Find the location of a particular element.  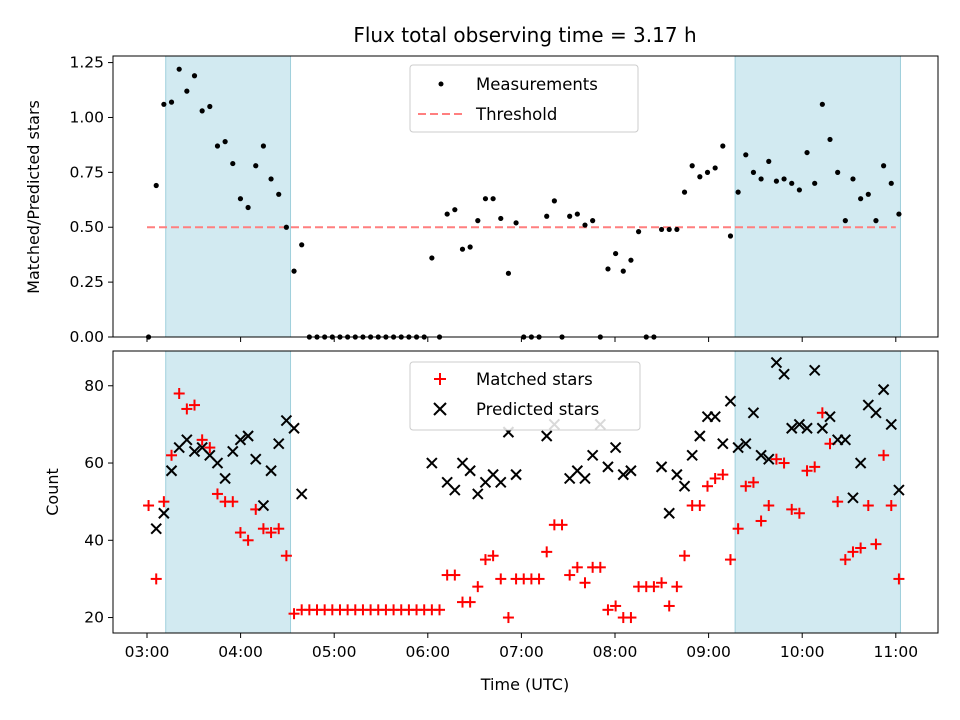

y-tick-label: 80 is located at coordinates (94, 386).